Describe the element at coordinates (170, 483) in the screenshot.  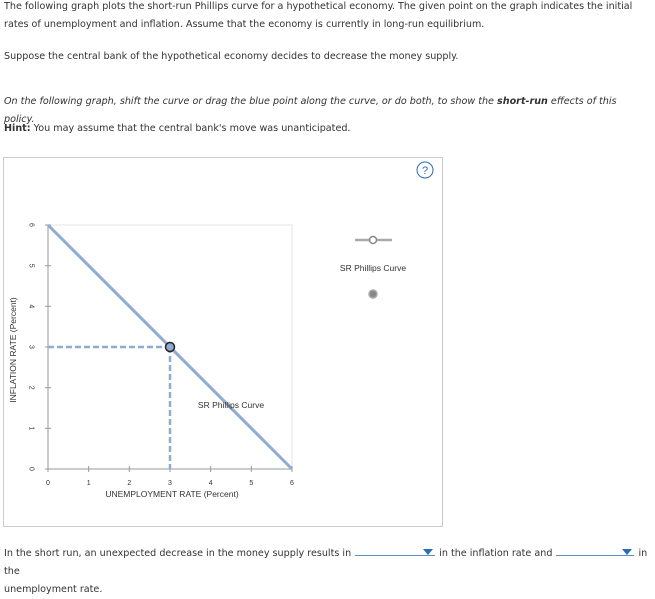
I see `x-tick-label: 3` at that location.